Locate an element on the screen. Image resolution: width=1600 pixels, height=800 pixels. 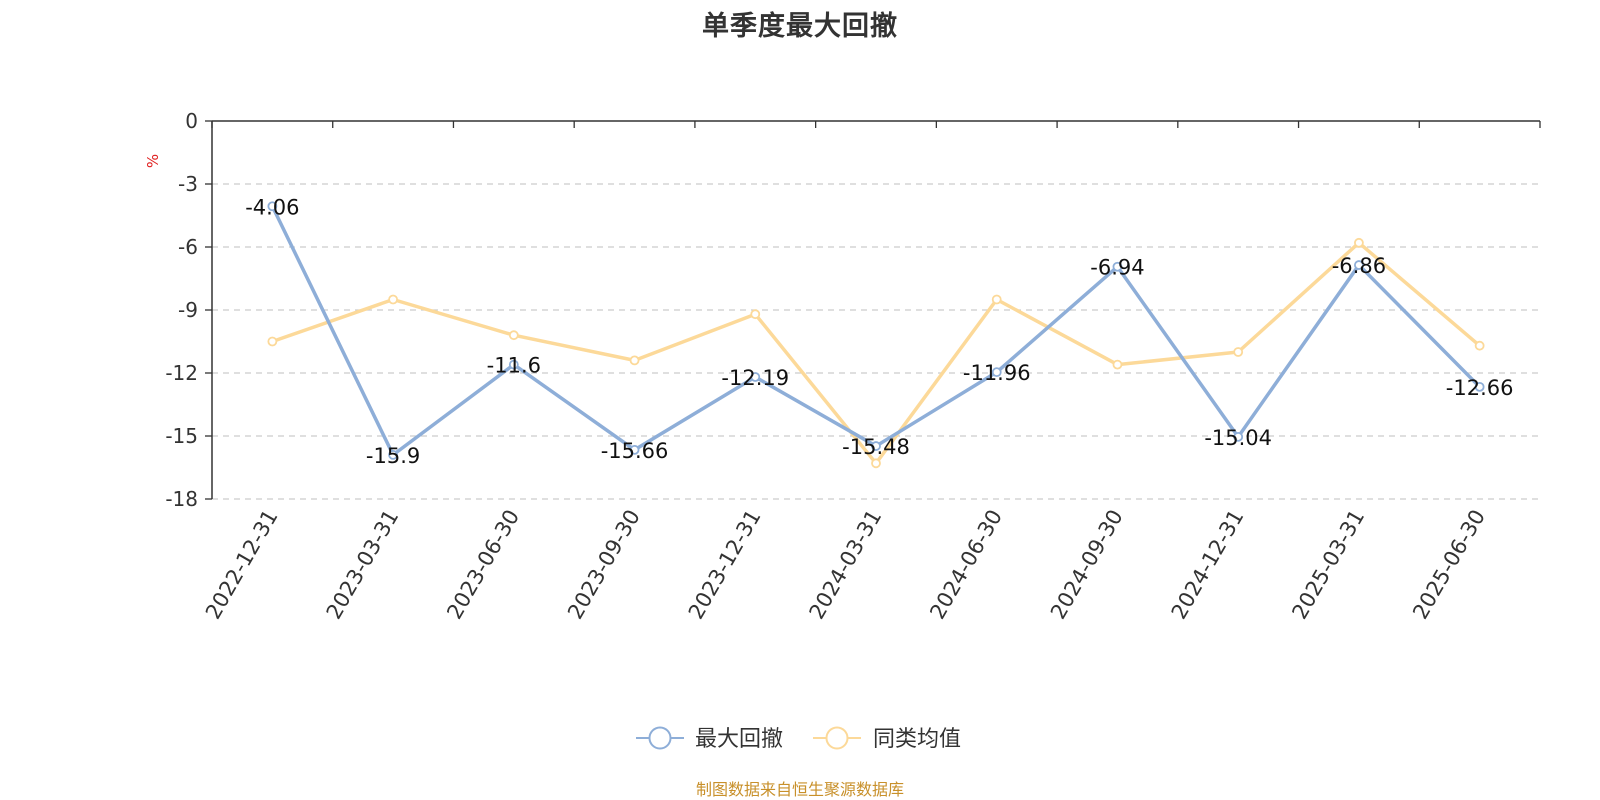
data-label: -15.66 is located at coordinates (635, 451).